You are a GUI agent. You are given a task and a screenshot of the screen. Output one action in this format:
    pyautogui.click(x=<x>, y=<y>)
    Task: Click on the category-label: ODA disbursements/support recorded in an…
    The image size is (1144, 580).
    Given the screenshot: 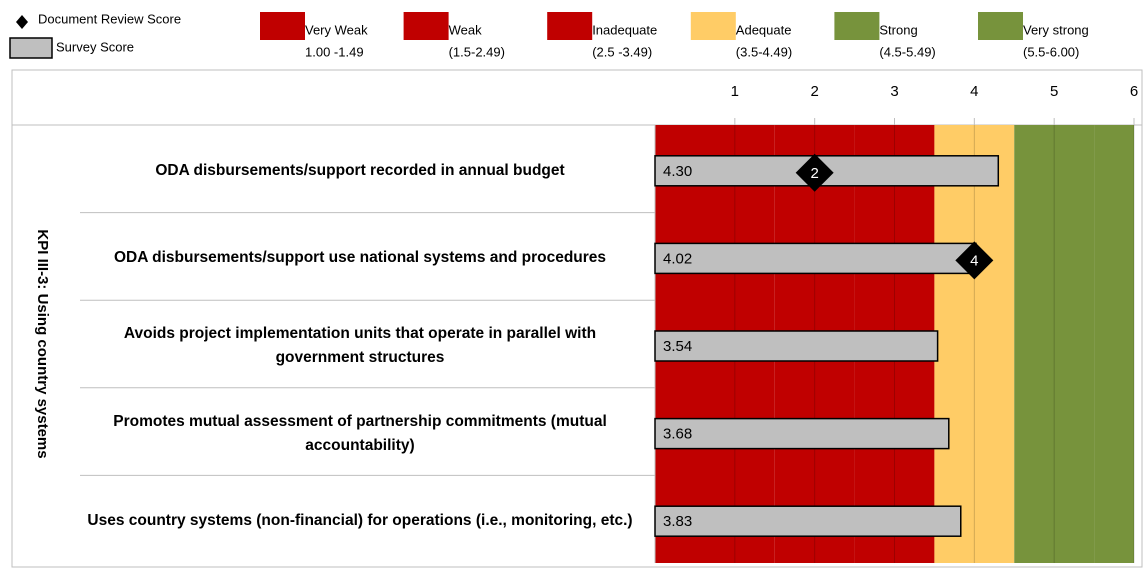 What is the action you would take?
    pyautogui.click(x=360, y=170)
    